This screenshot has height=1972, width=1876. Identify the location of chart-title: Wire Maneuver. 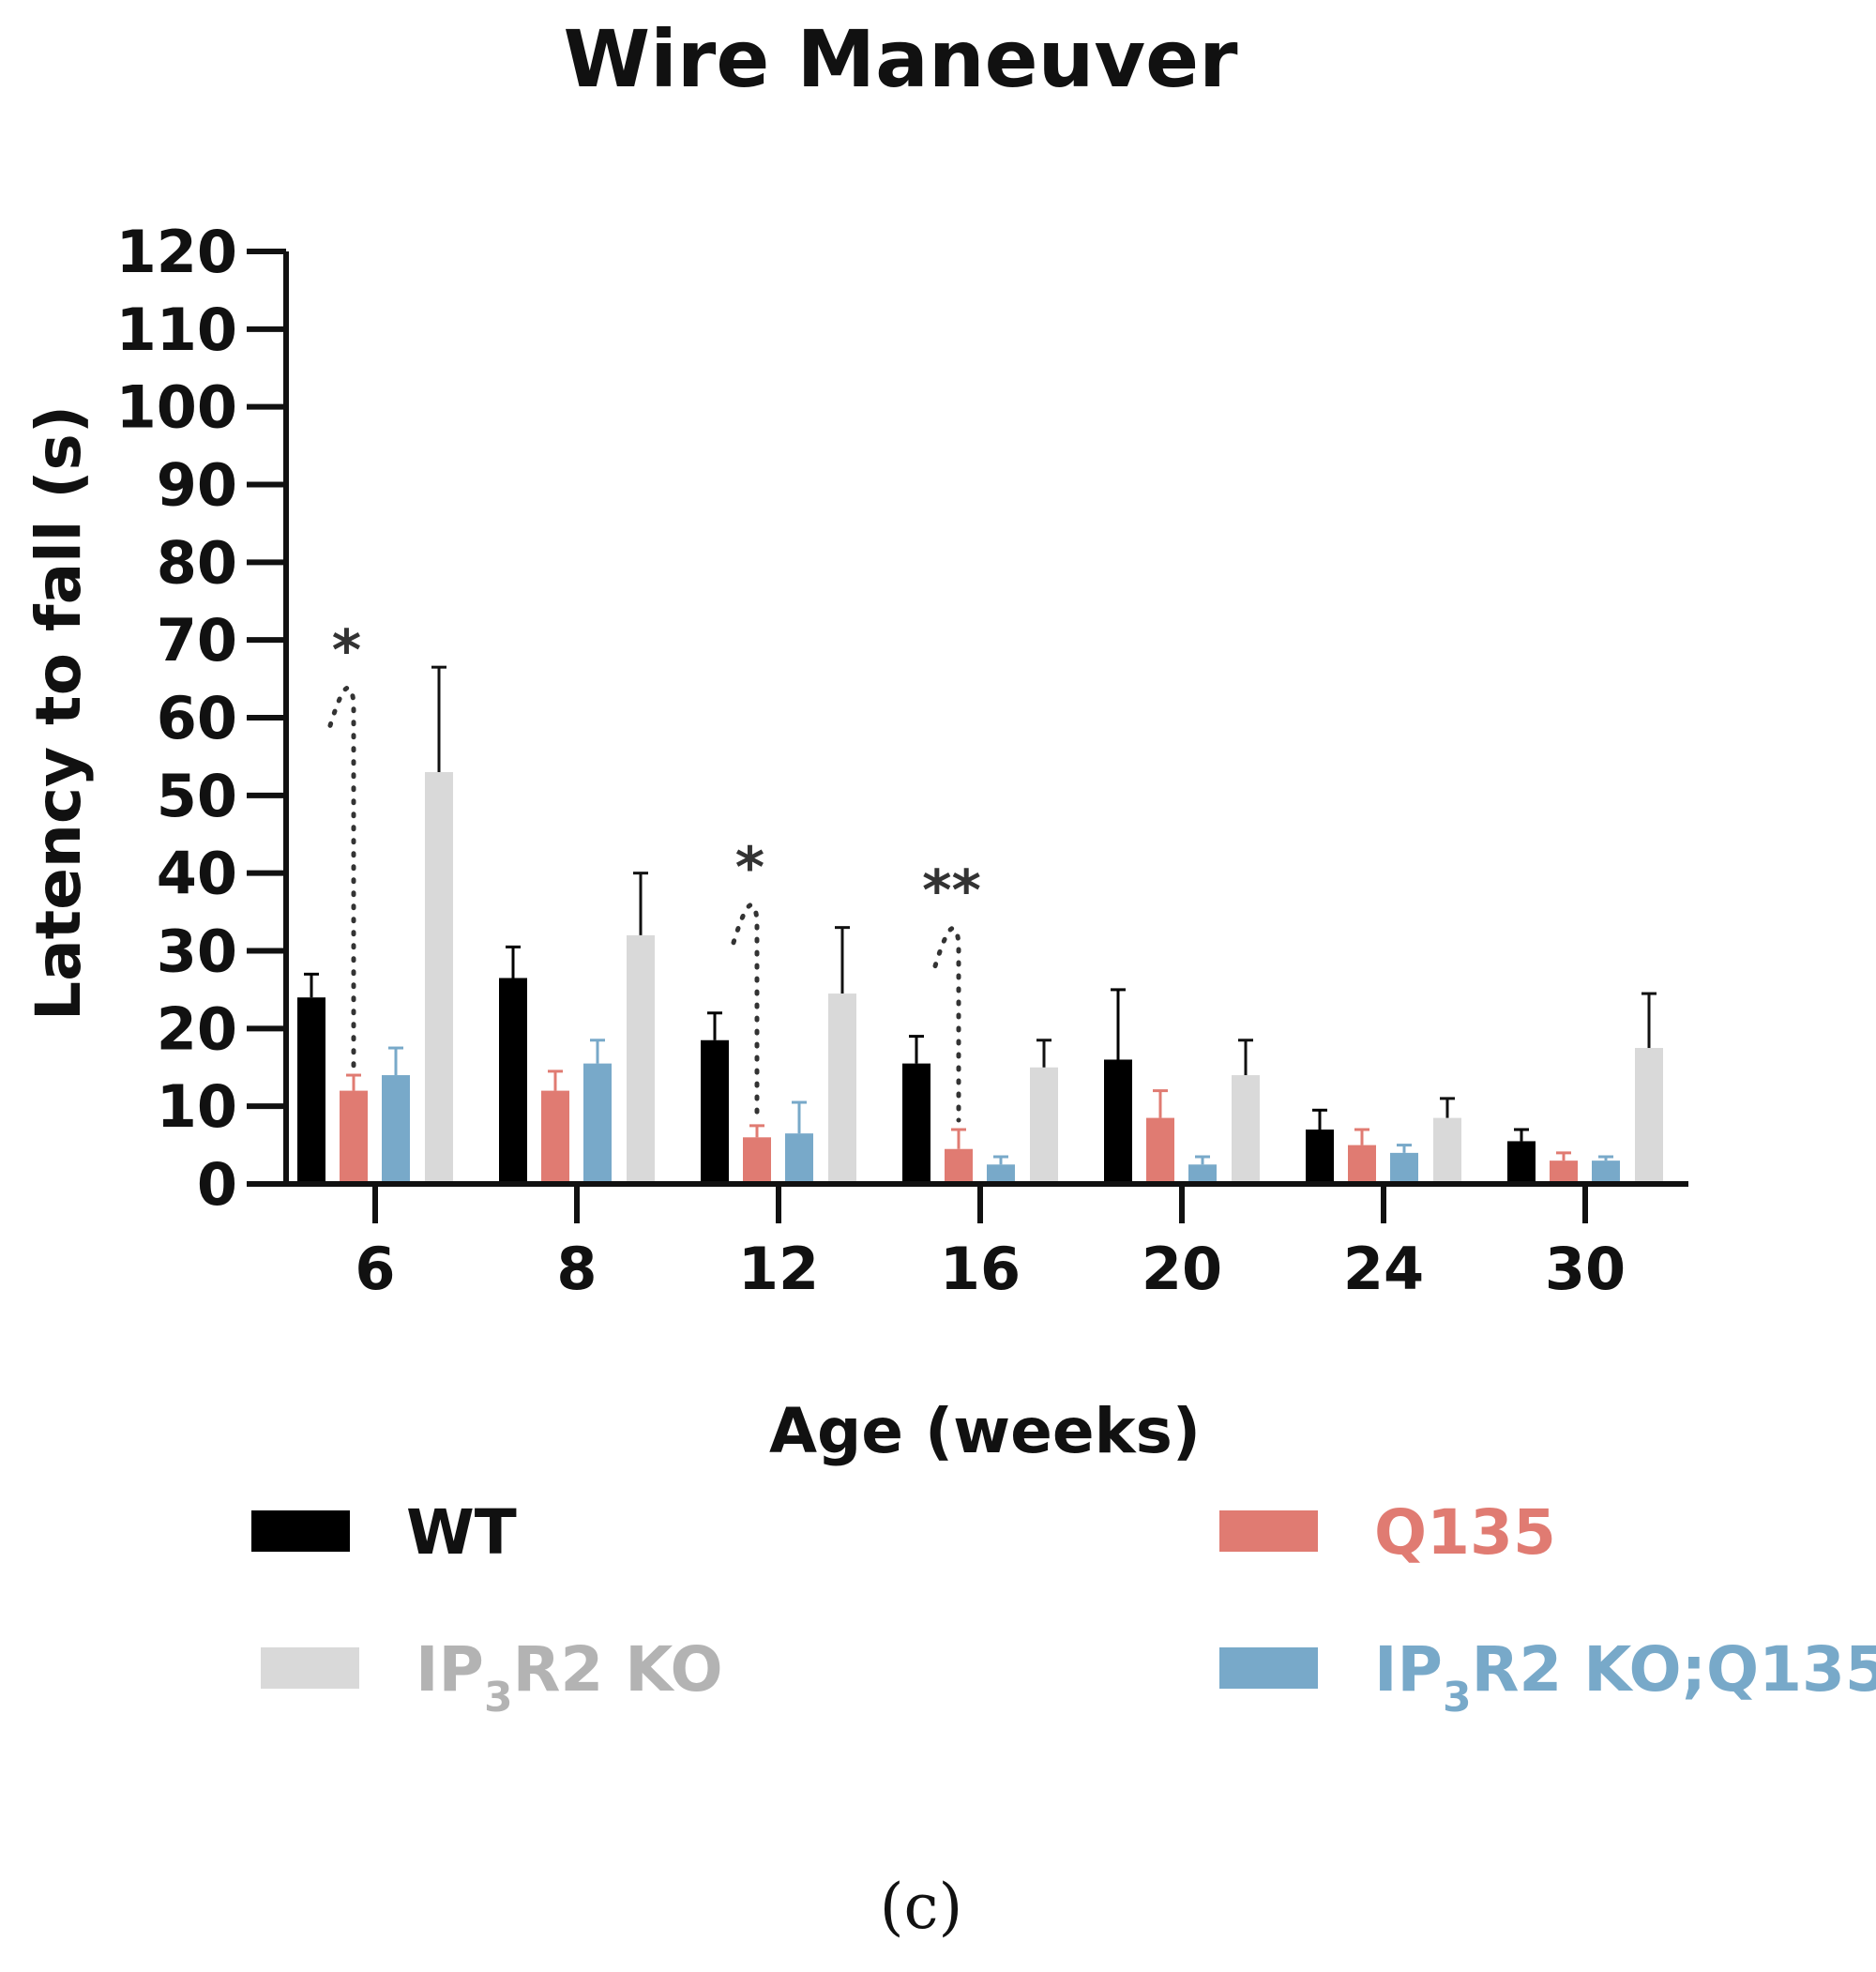
(900, 59).